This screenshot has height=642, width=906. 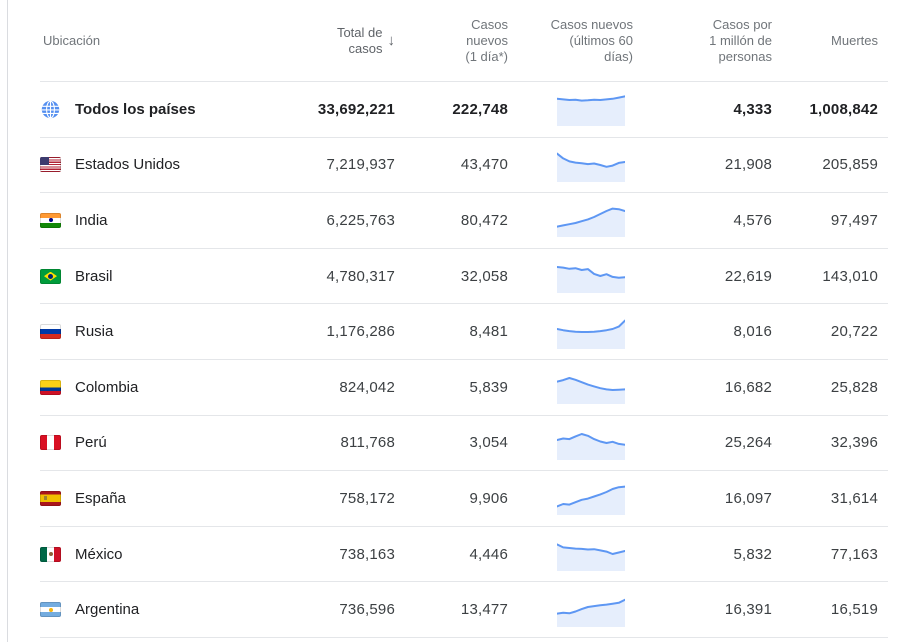 I want to click on total-cases-value: 736,596, so click(x=367, y=610).